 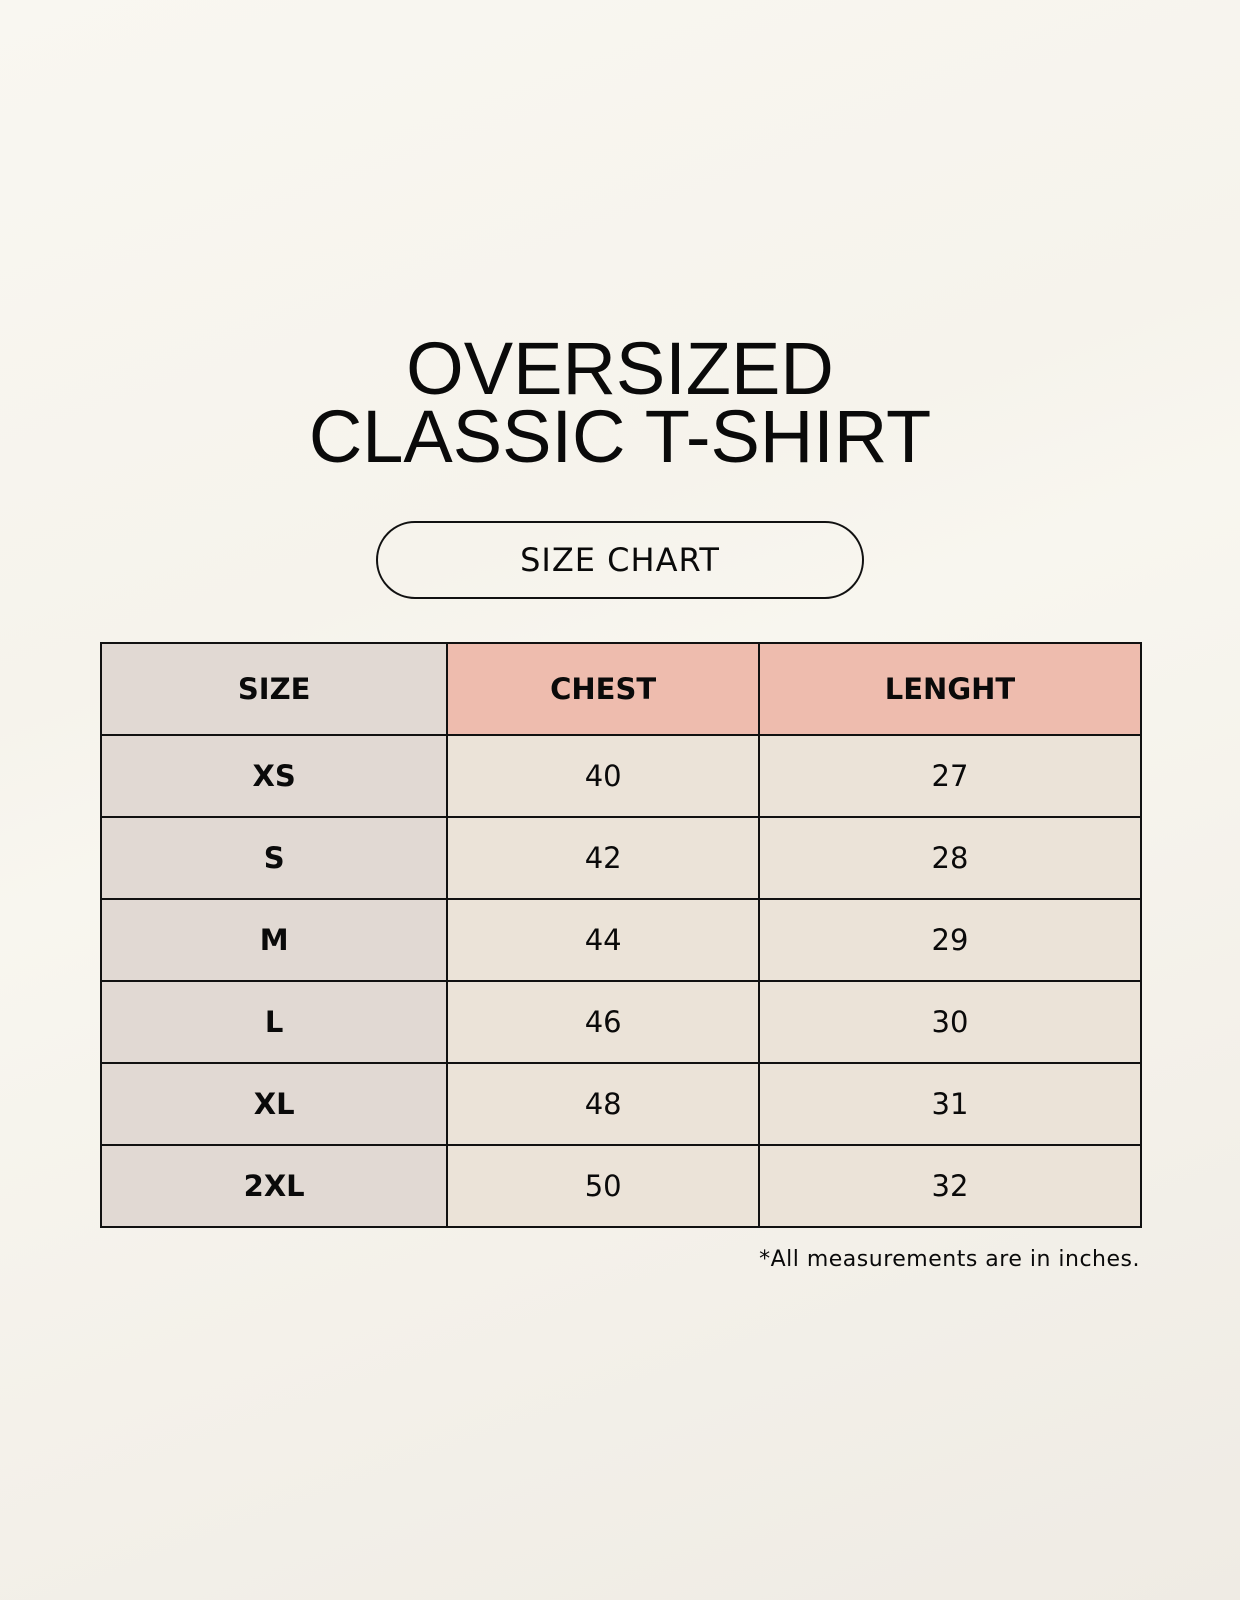 What do you see at coordinates (620, 368) in the screenshot?
I see `title-line-1: OVERSIZED` at bounding box center [620, 368].